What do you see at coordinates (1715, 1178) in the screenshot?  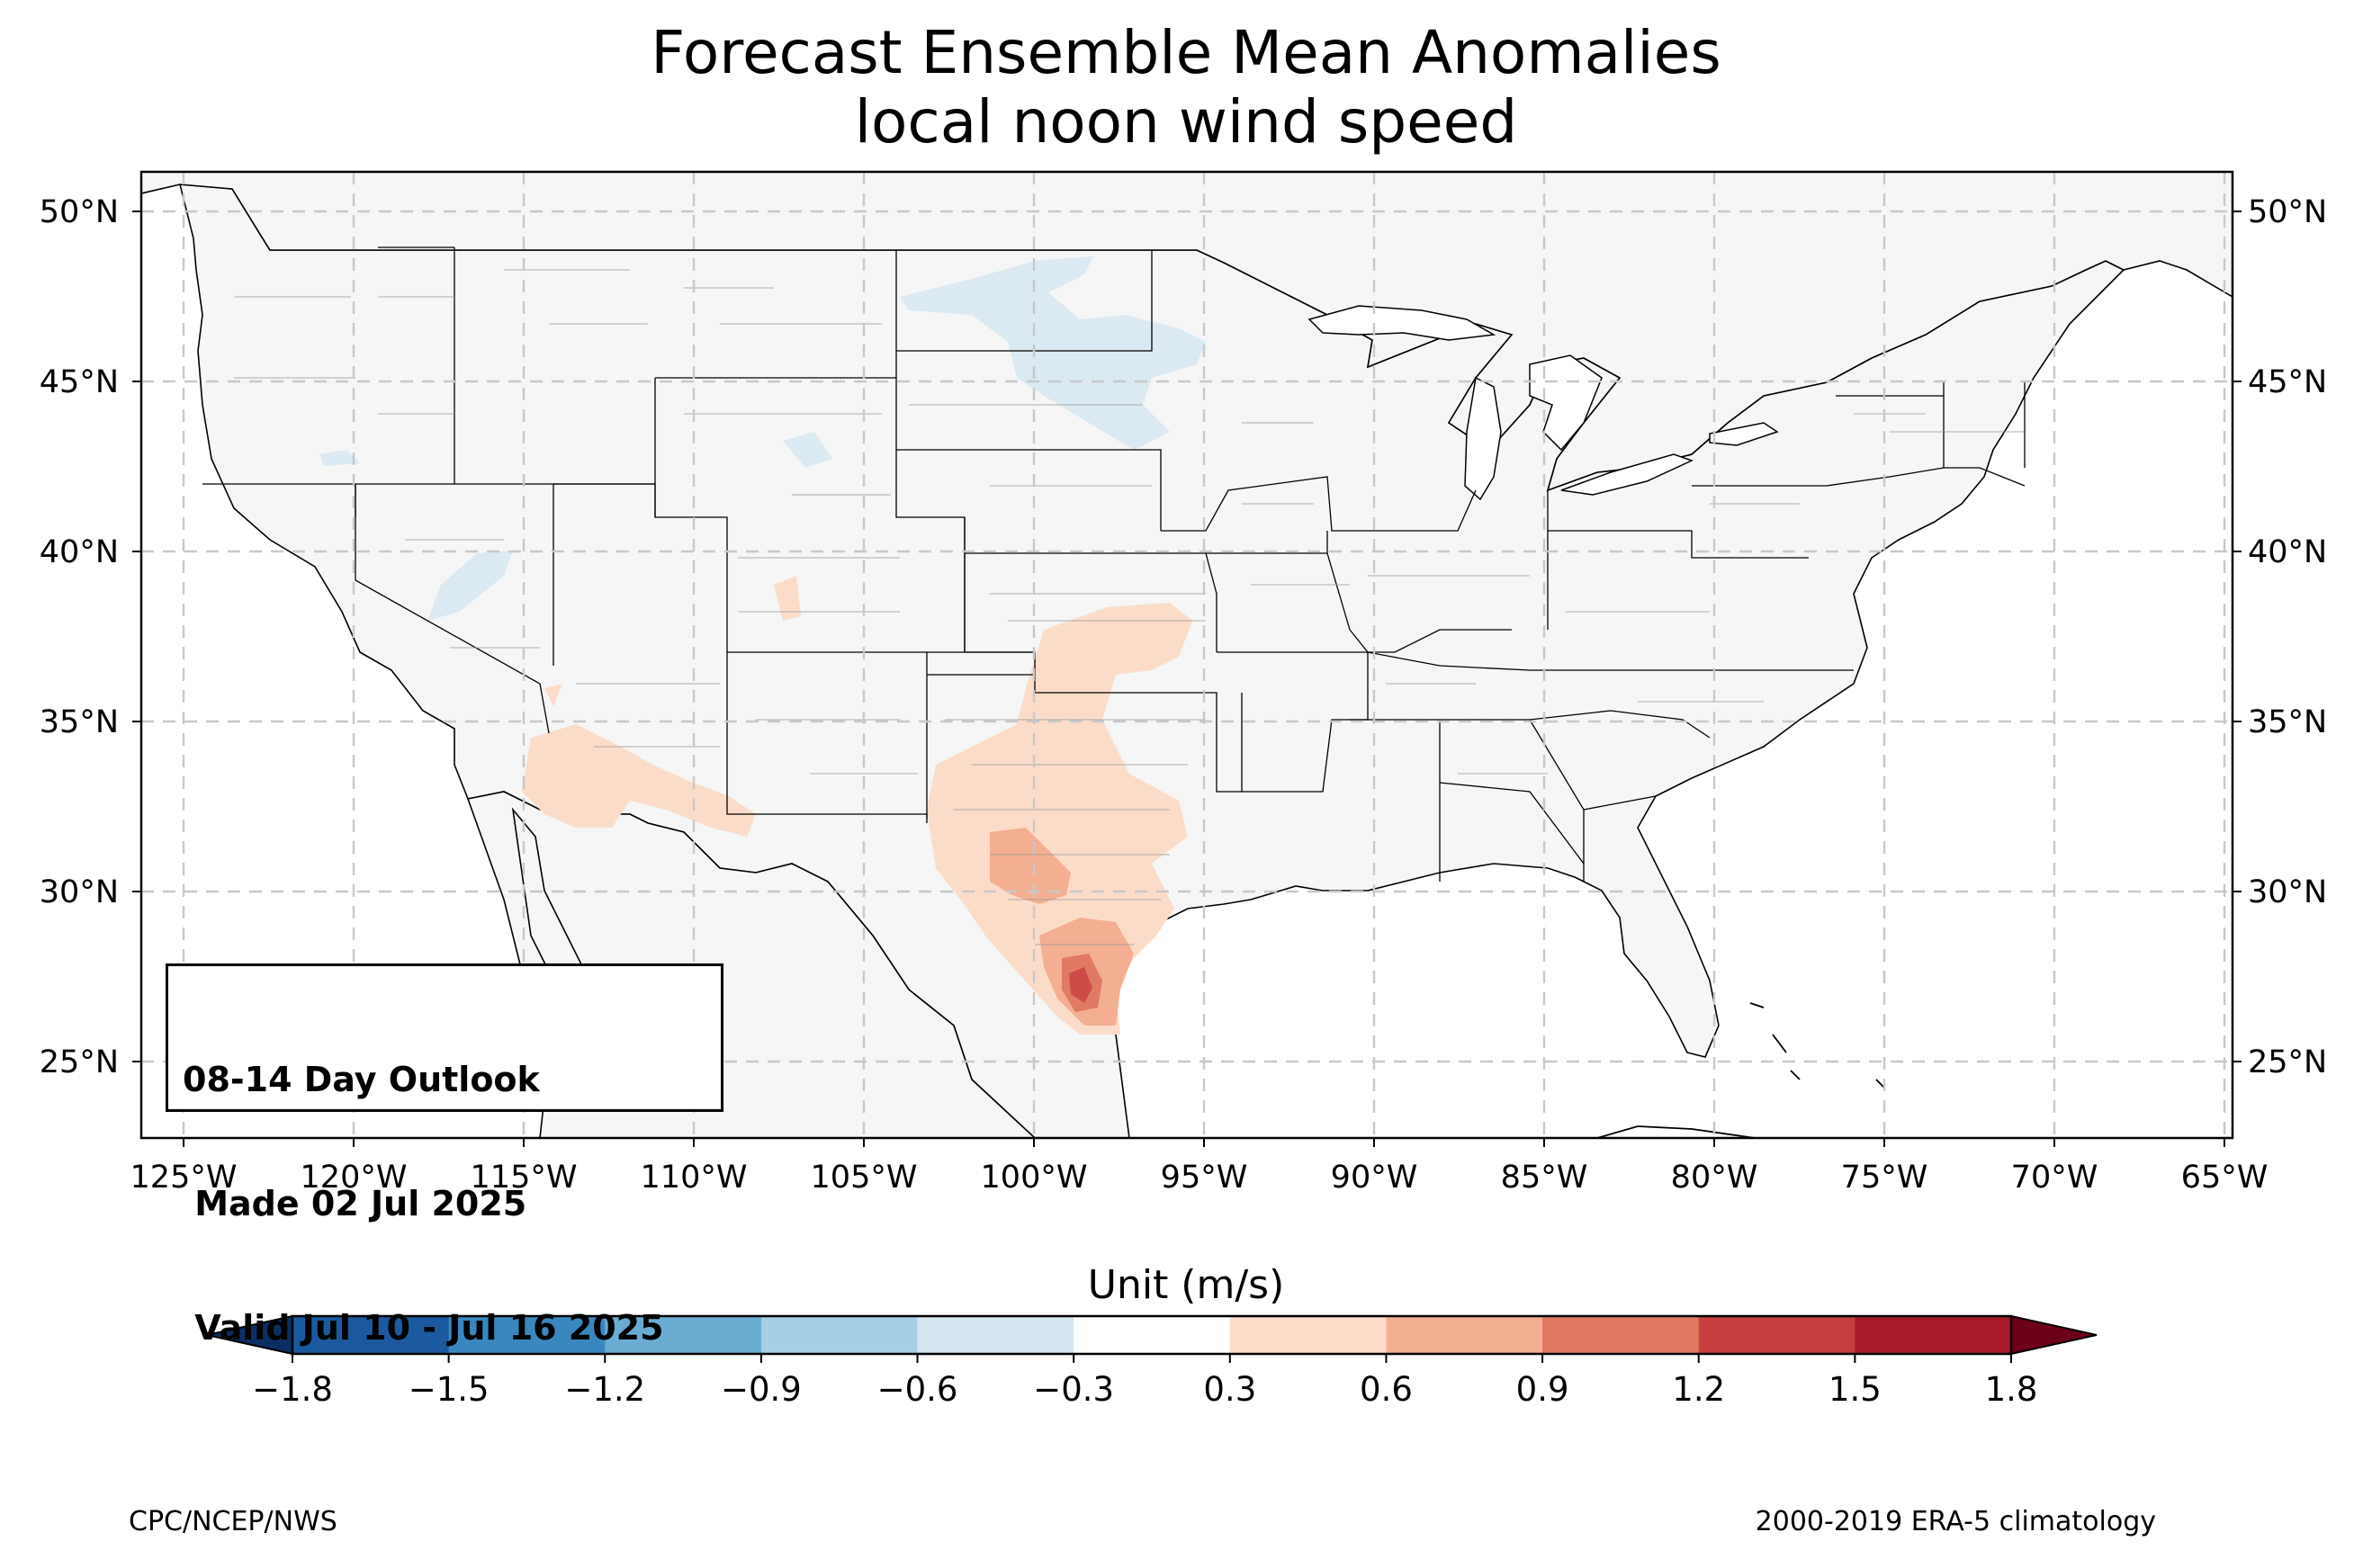 I see `lon-tick-label: 80°W` at bounding box center [1715, 1178].